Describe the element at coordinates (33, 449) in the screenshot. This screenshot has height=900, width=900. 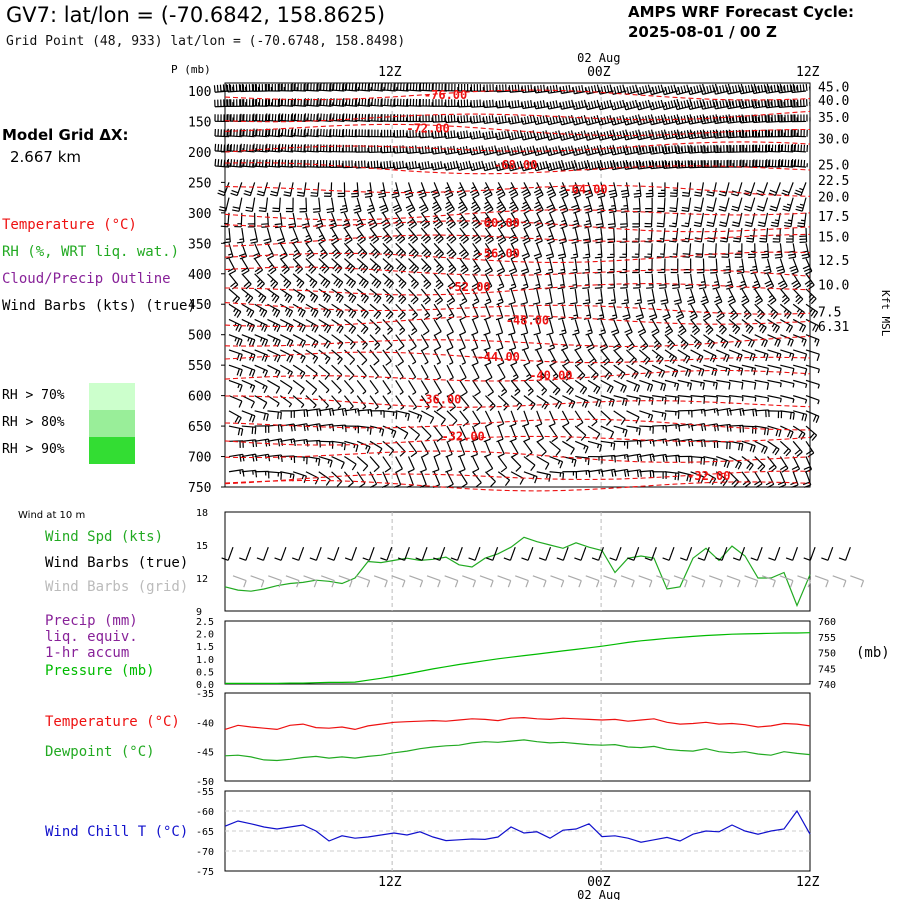
I see `rh-90-label: RH > 90%` at that location.